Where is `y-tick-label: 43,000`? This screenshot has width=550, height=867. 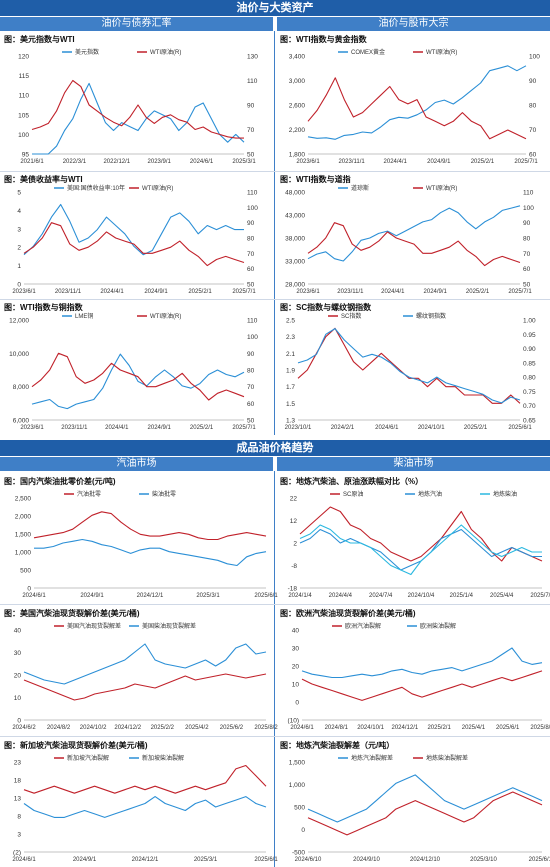
y-tick-label: 43,000 is located at coordinates (295, 216).